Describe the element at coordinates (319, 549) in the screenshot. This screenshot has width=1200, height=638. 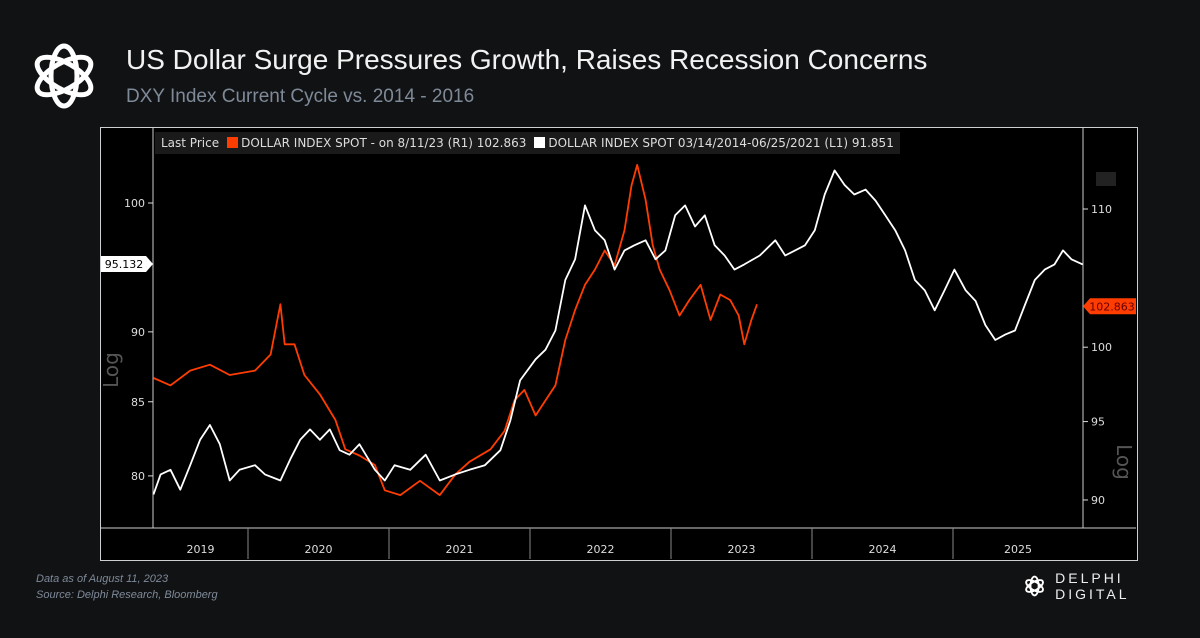
I see `x-tick-label: 2020` at that location.